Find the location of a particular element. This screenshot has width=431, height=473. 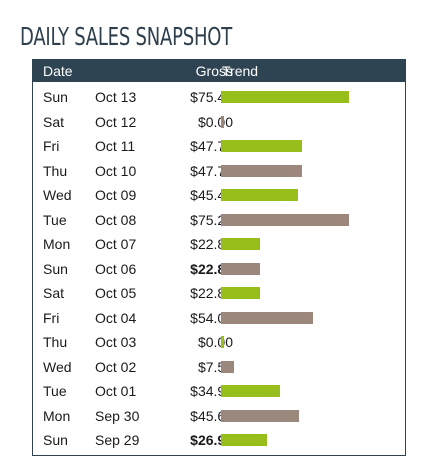

row-date: Oct 12 is located at coordinates (116, 121).